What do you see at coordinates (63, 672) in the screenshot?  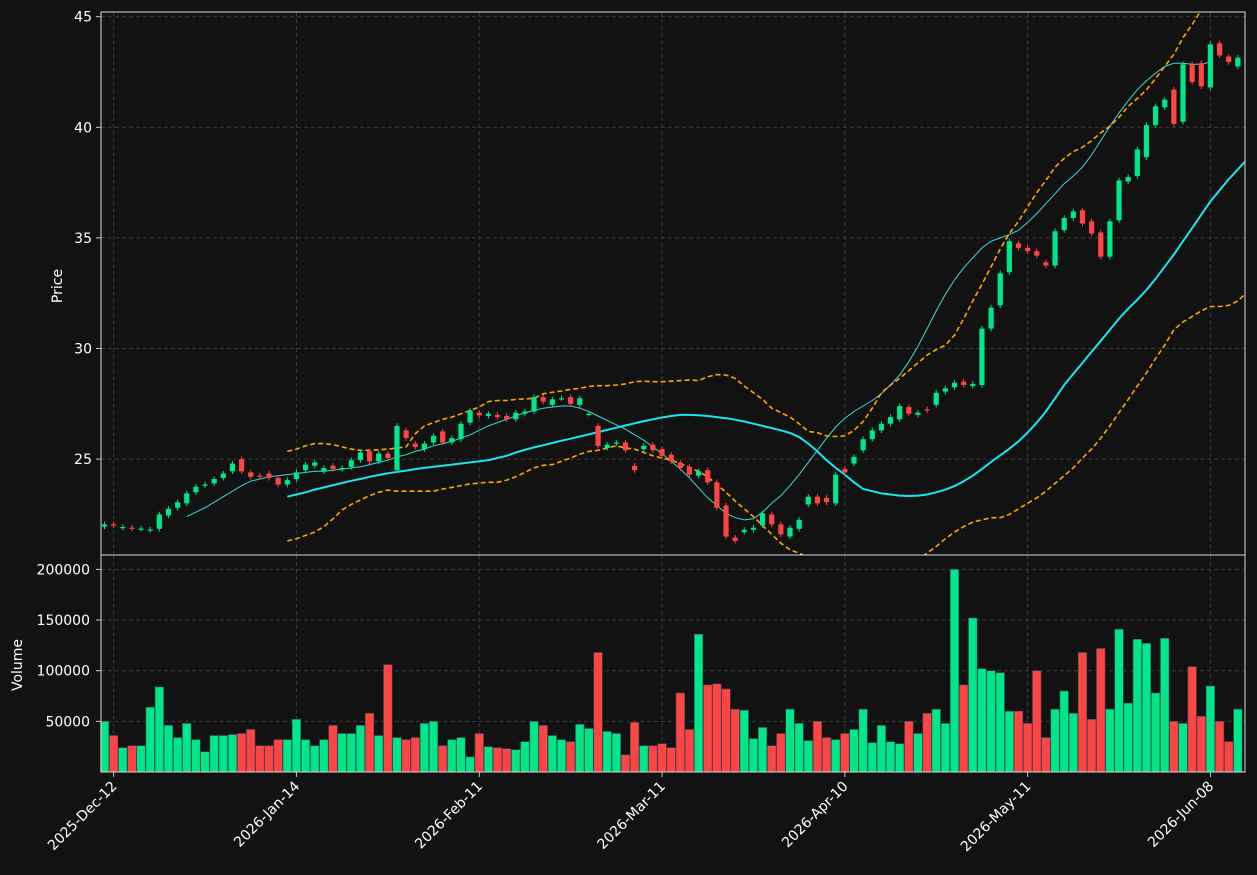 I see `volume-tick-label: 100000` at bounding box center [63, 672].